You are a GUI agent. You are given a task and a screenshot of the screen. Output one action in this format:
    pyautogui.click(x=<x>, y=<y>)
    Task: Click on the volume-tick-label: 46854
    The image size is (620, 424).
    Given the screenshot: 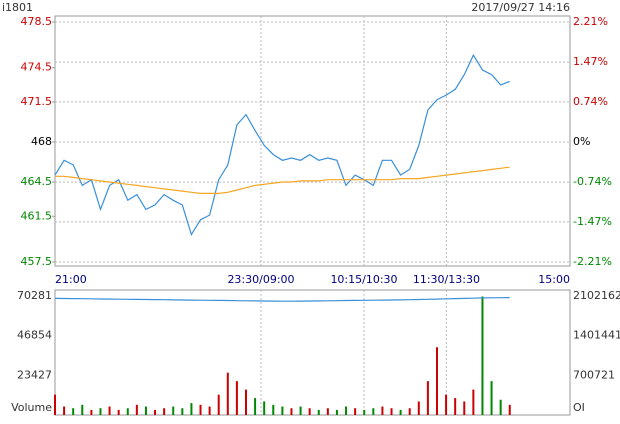 What is the action you would take?
    pyautogui.click(x=34, y=335)
    